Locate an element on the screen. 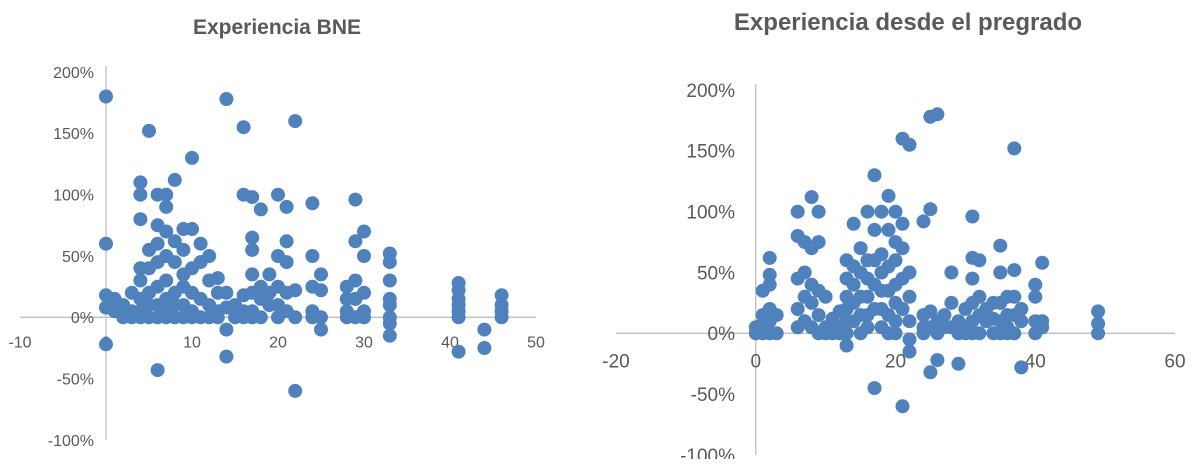  x-tick-label: 60 is located at coordinates (1174, 361).